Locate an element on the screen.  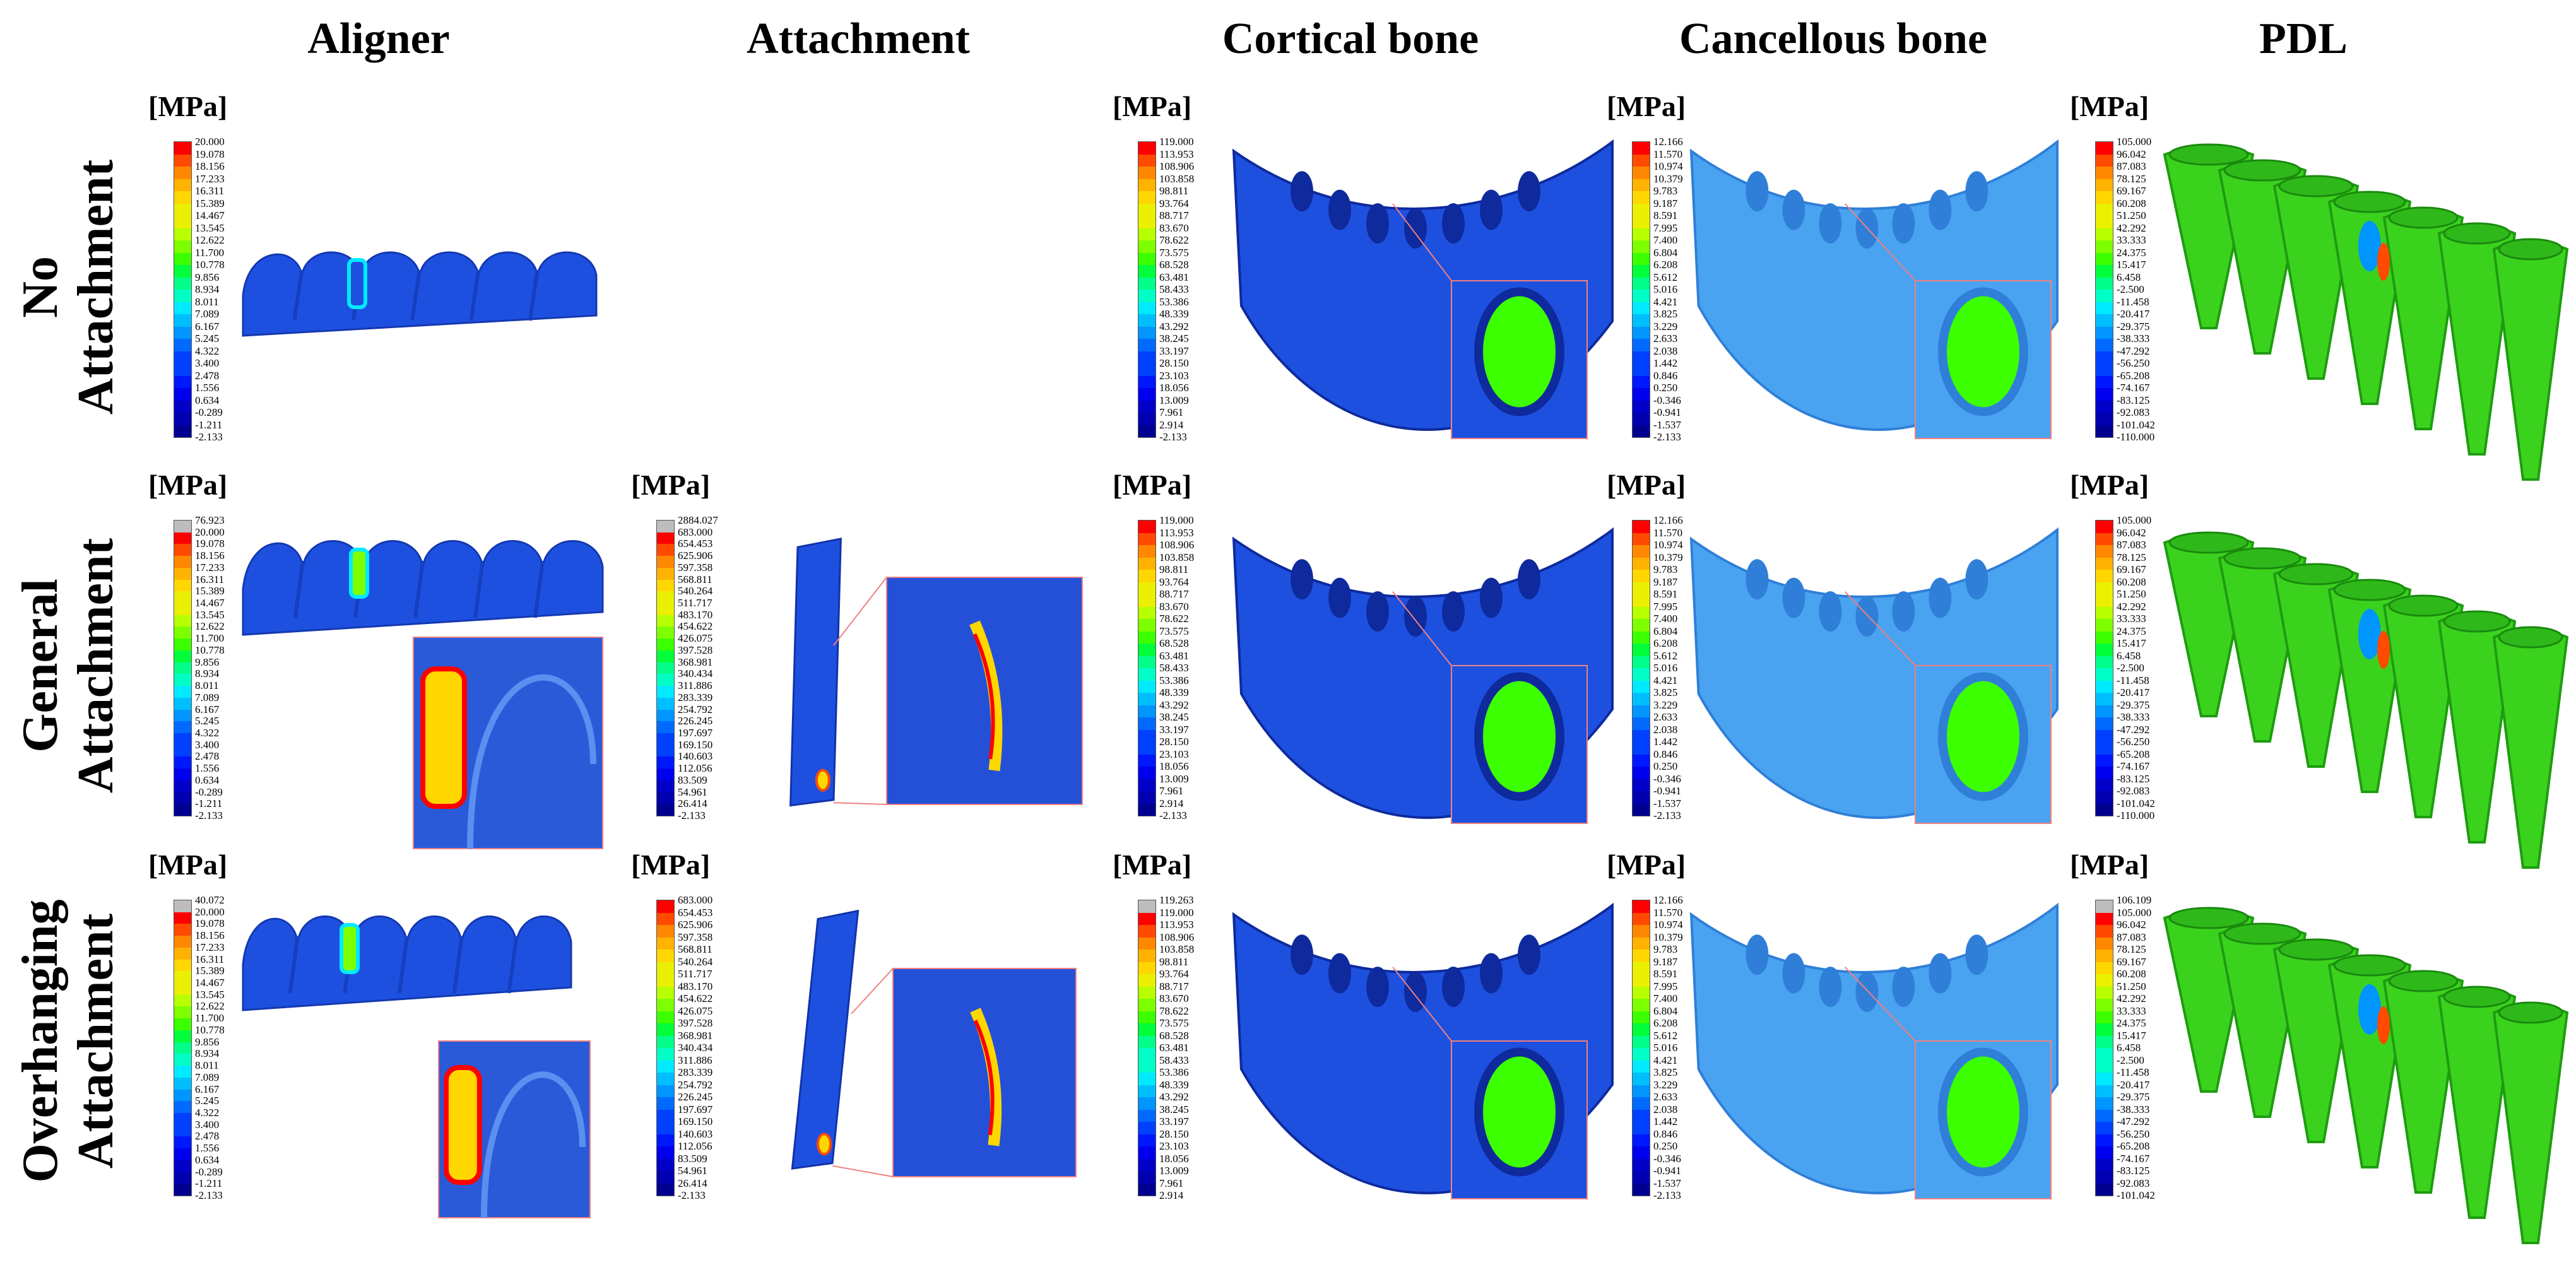
legend-tick-label: 16.311 is located at coordinates (210, 579).